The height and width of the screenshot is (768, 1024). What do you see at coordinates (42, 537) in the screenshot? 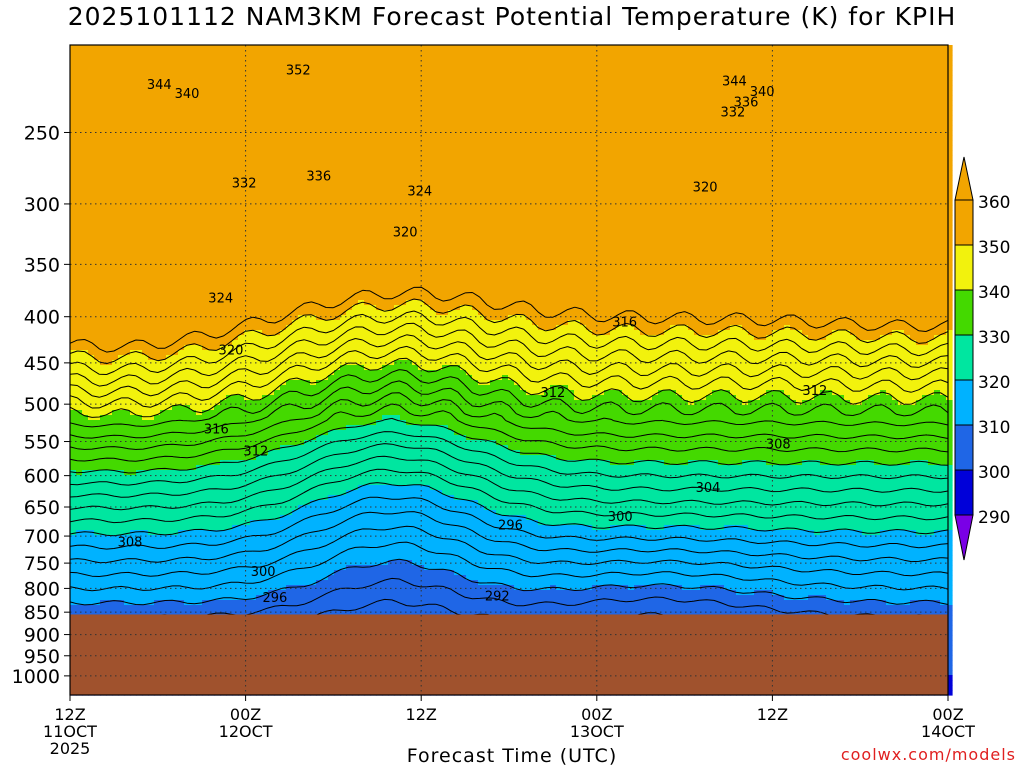
I see `y-tick-label: 700` at bounding box center [42, 537].